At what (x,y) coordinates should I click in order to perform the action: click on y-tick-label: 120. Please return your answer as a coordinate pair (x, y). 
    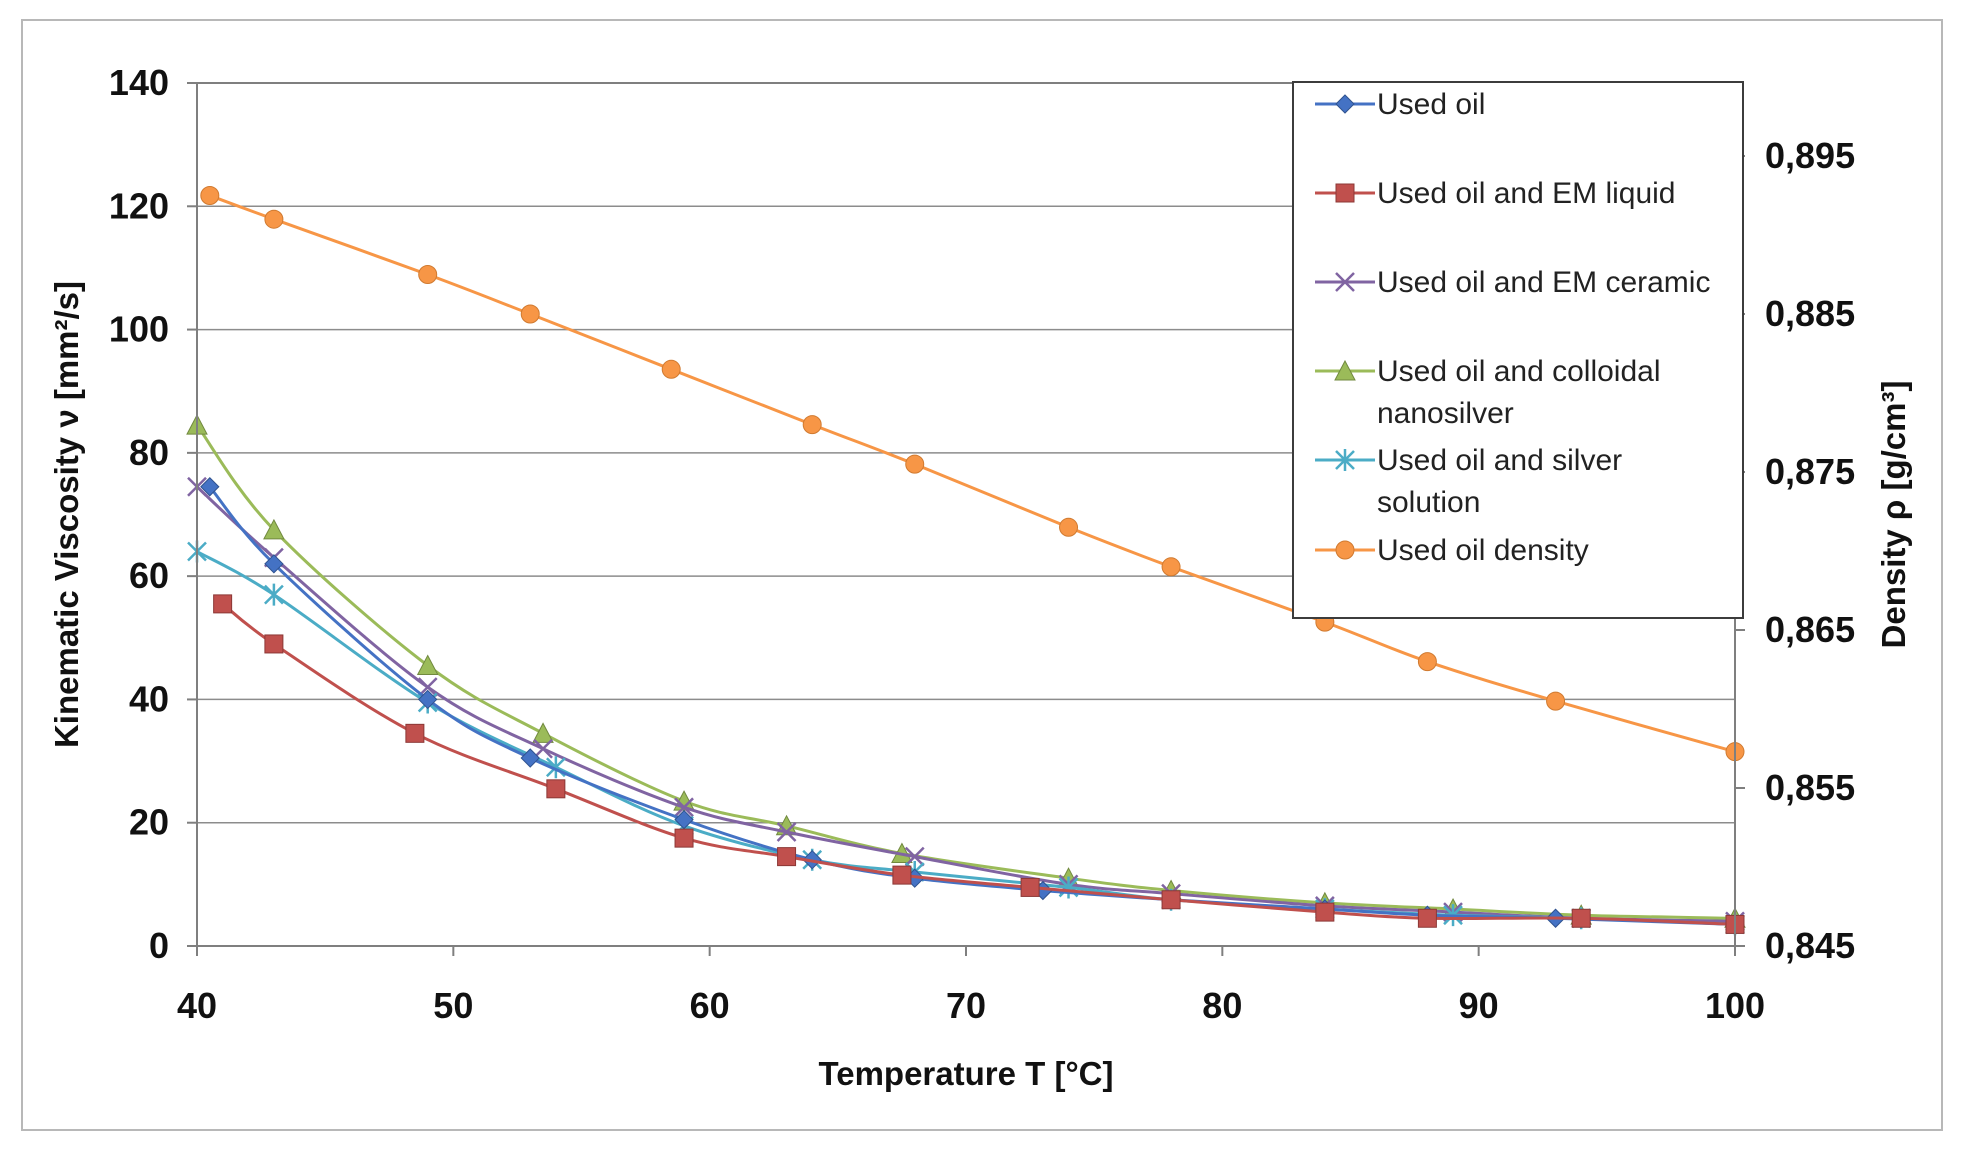
    Looking at the image, I should click on (139, 205).